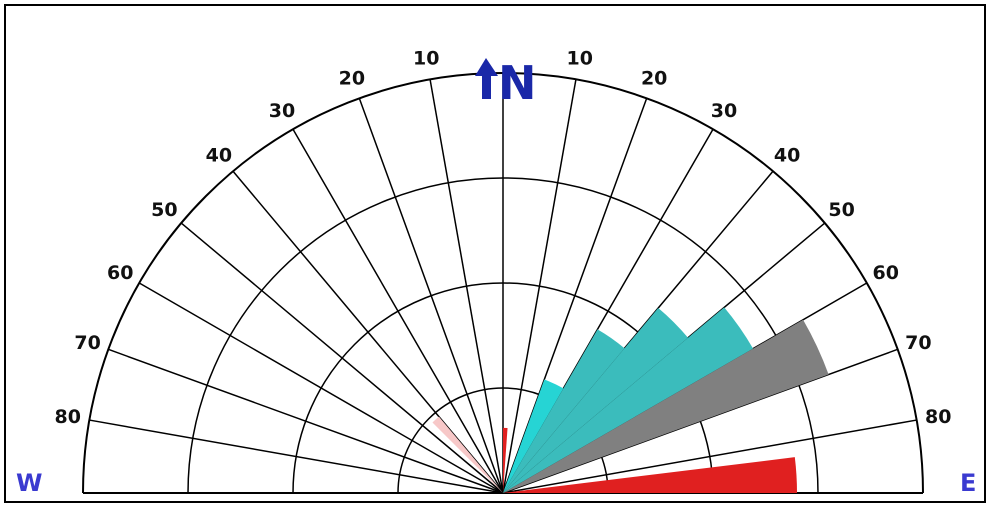 The width and height of the screenshot is (992, 509). I want to click on tick-label-west: 70, so click(87, 343).